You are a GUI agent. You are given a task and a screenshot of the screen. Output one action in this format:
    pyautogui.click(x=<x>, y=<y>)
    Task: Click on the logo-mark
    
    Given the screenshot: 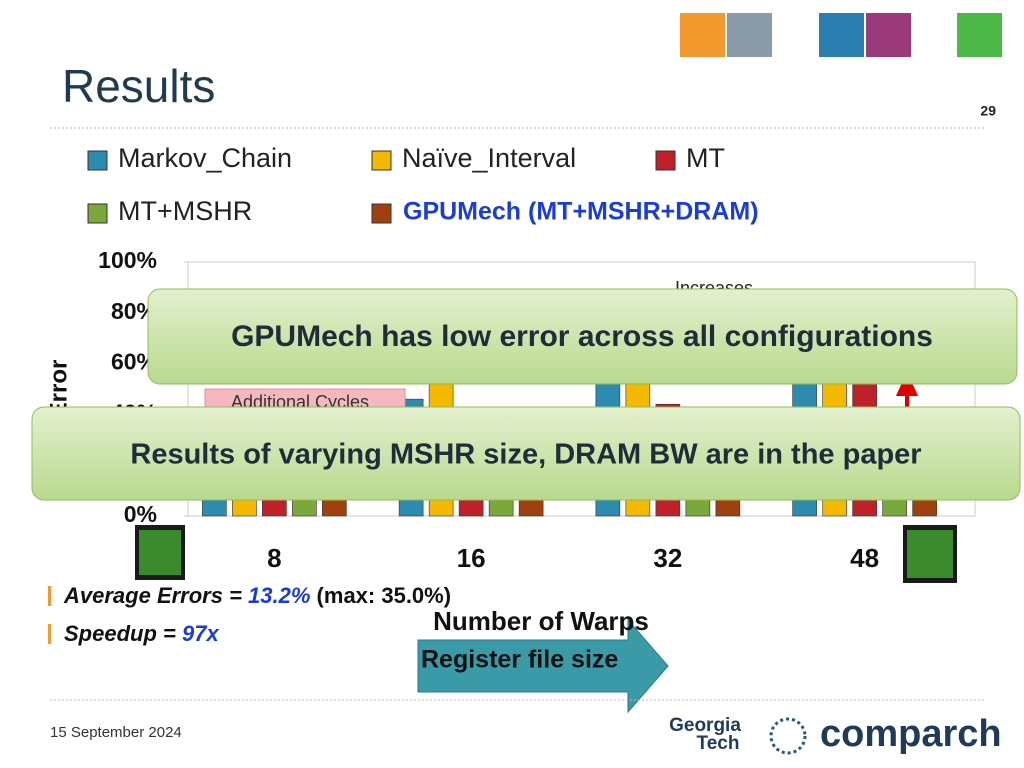 What is the action you would take?
    pyautogui.click(x=788, y=736)
    